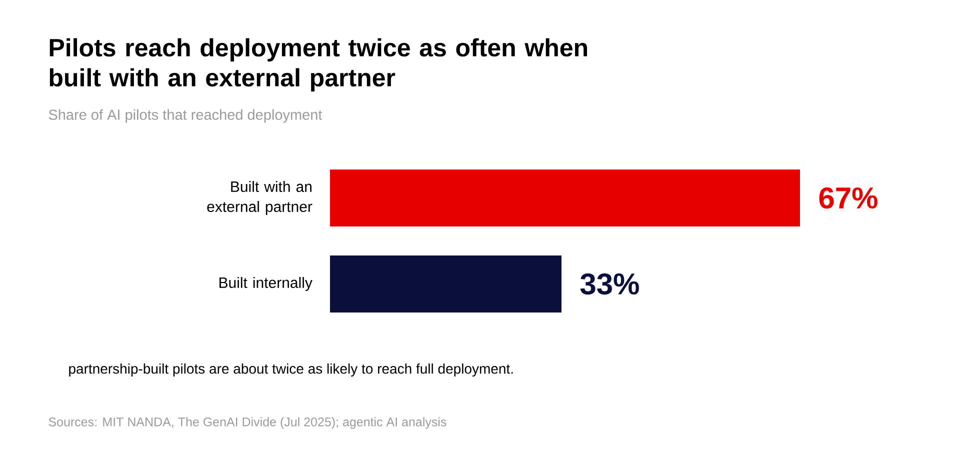 The height and width of the screenshot is (463, 954). Describe the element at coordinates (848, 198) in the screenshot. I see `data-label: 67%` at that location.